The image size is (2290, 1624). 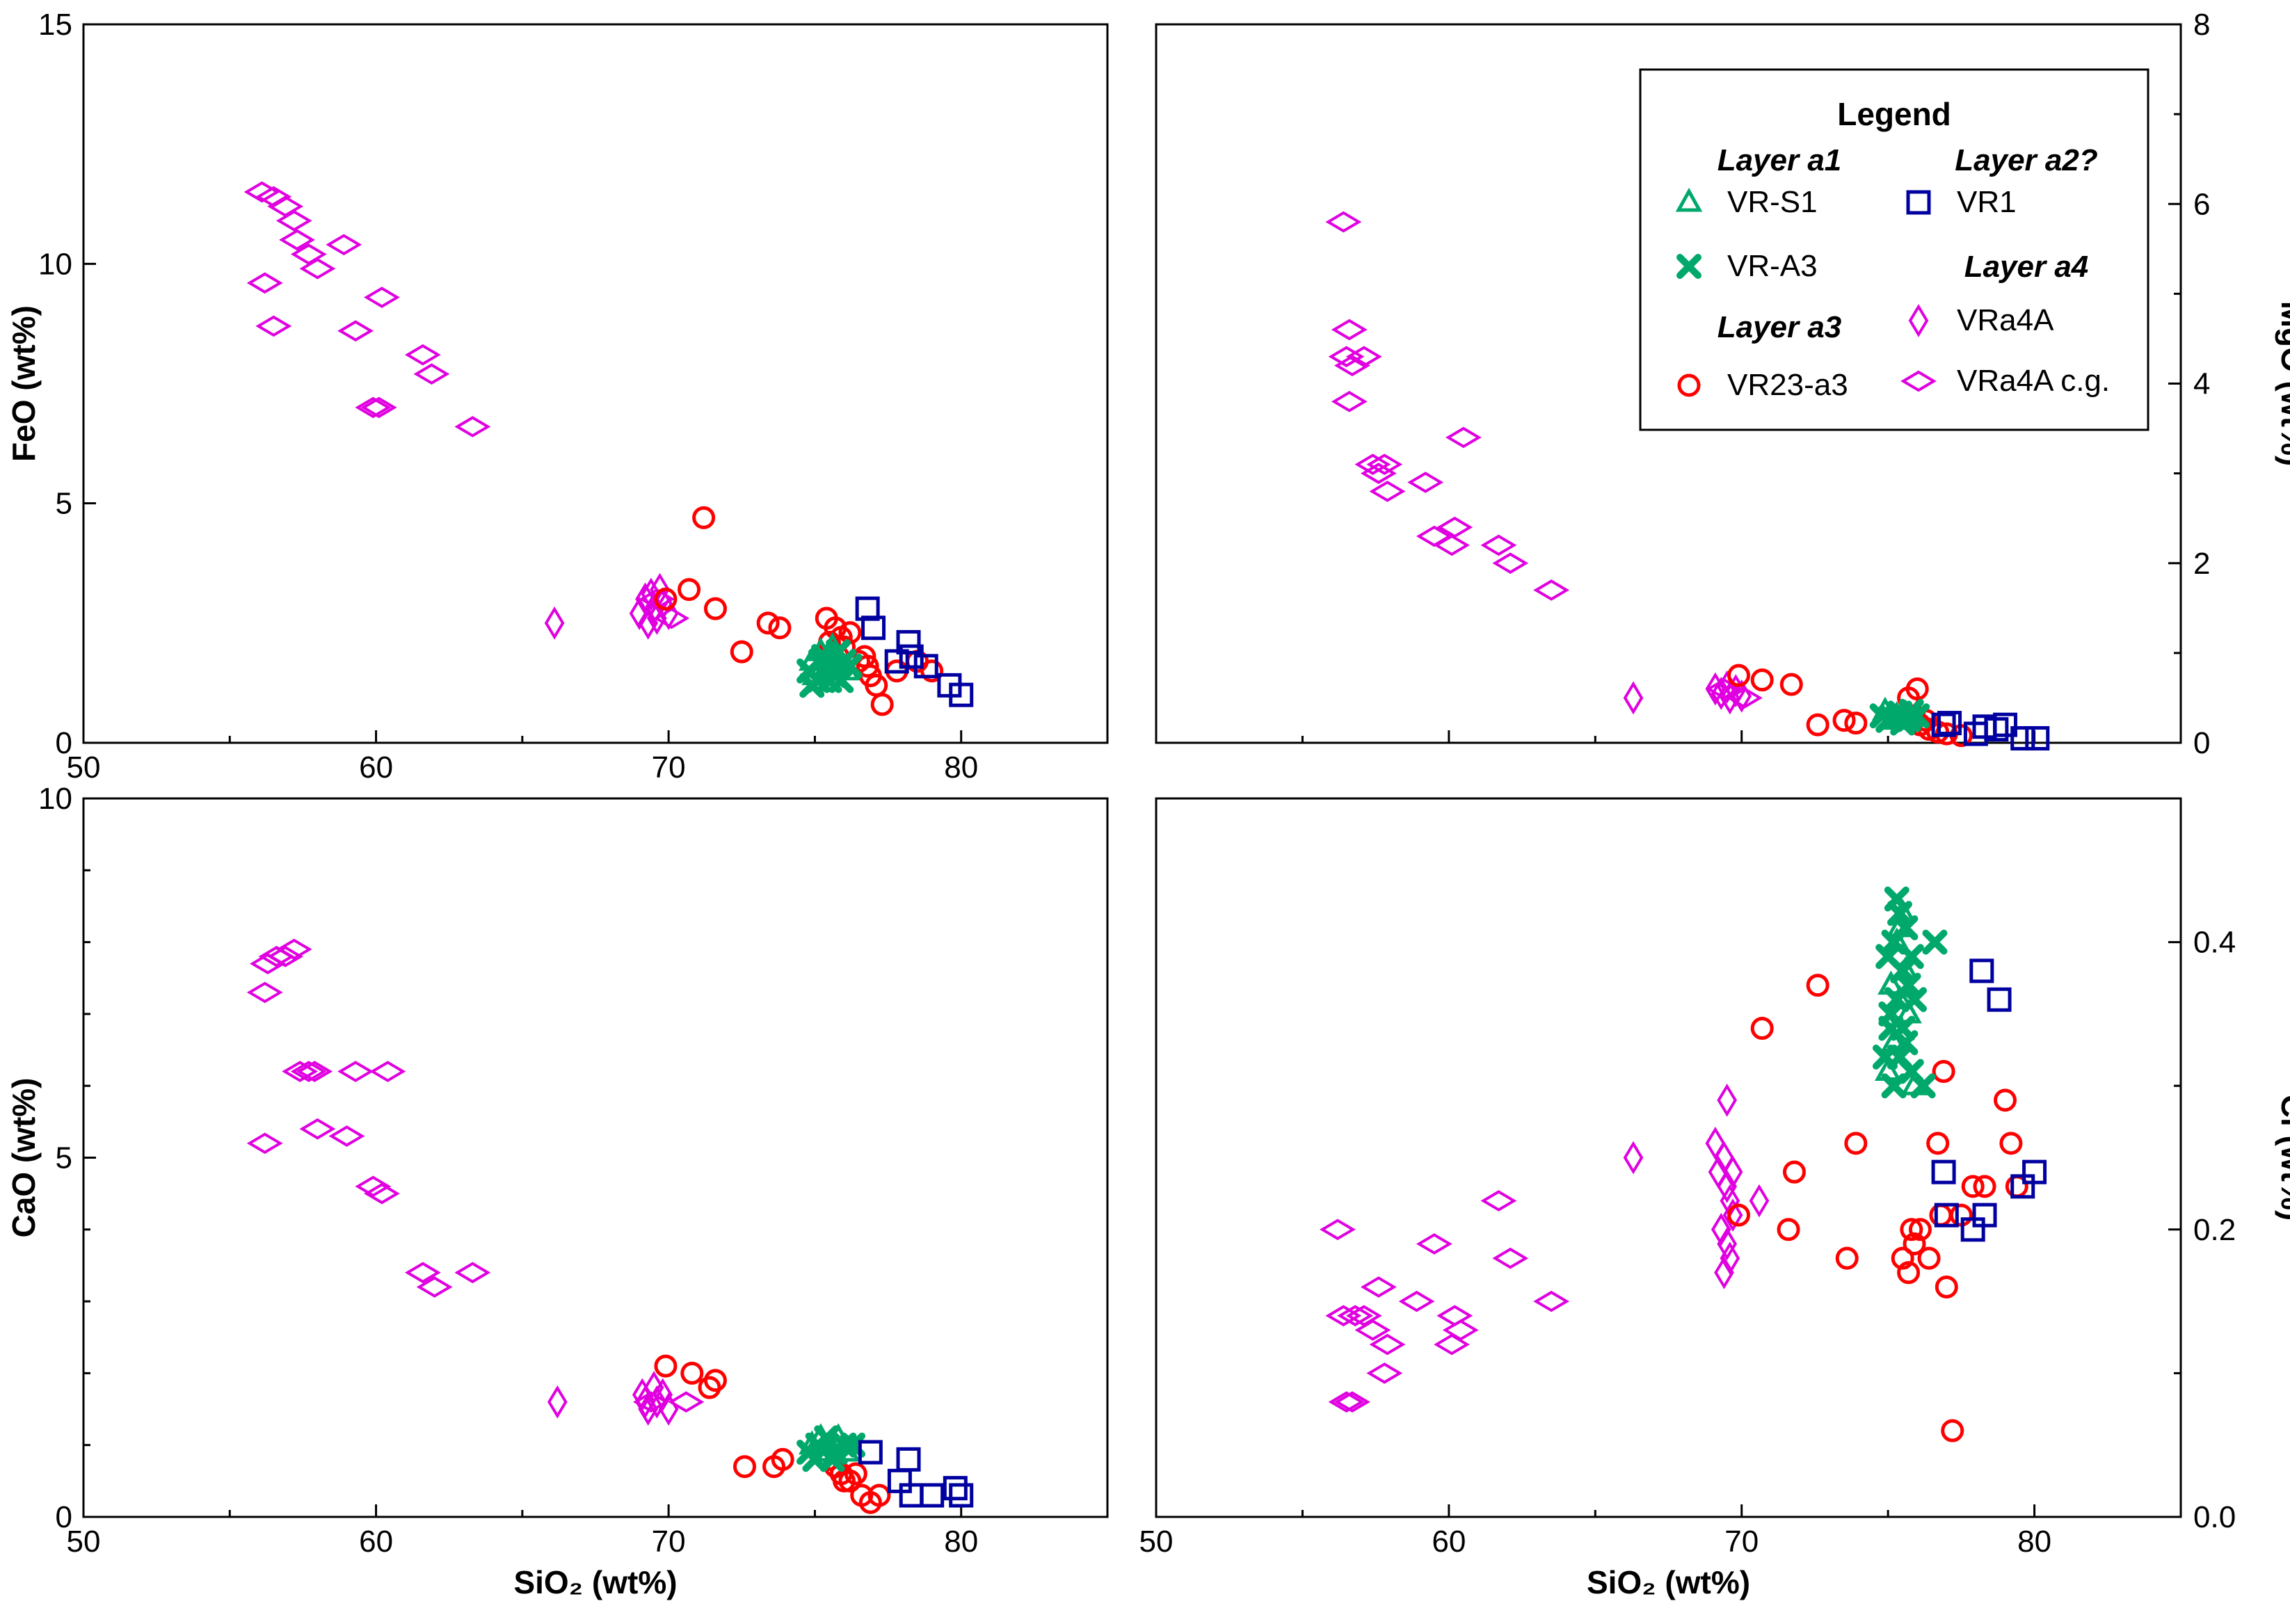 I want to click on y-axis-label: FeO (wt%), so click(x=24, y=383).